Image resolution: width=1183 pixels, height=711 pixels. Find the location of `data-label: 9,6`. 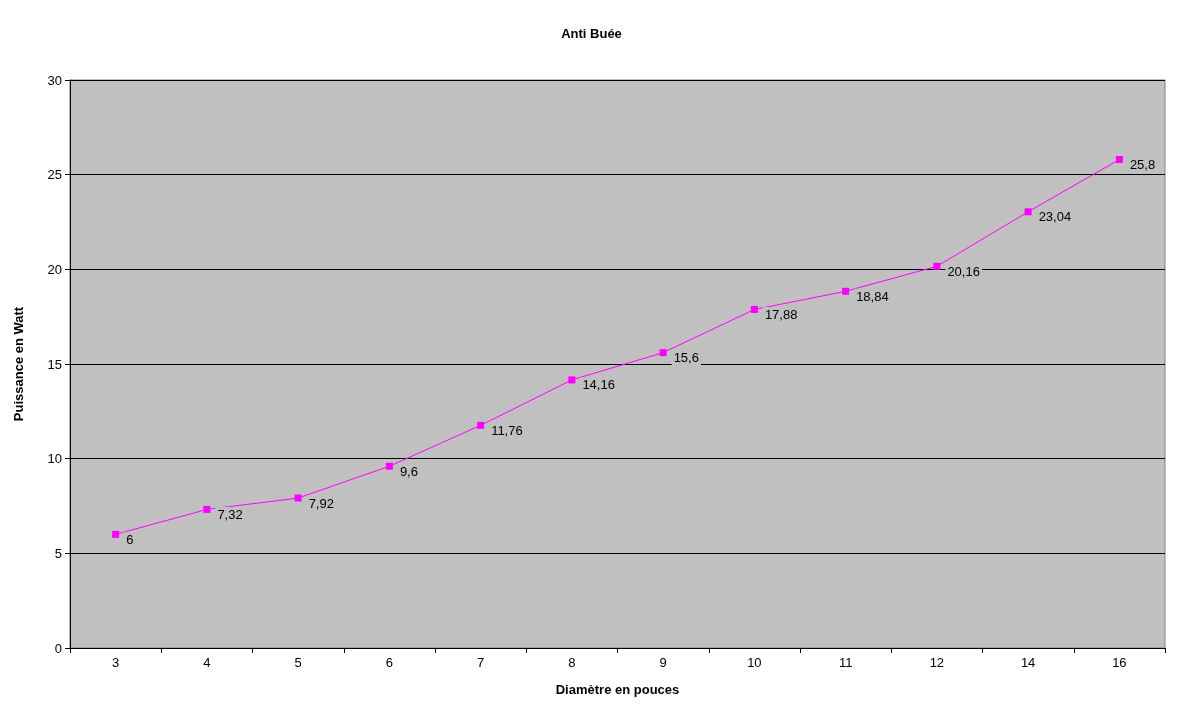

data-label: 9,6 is located at coordinates (408, 471).